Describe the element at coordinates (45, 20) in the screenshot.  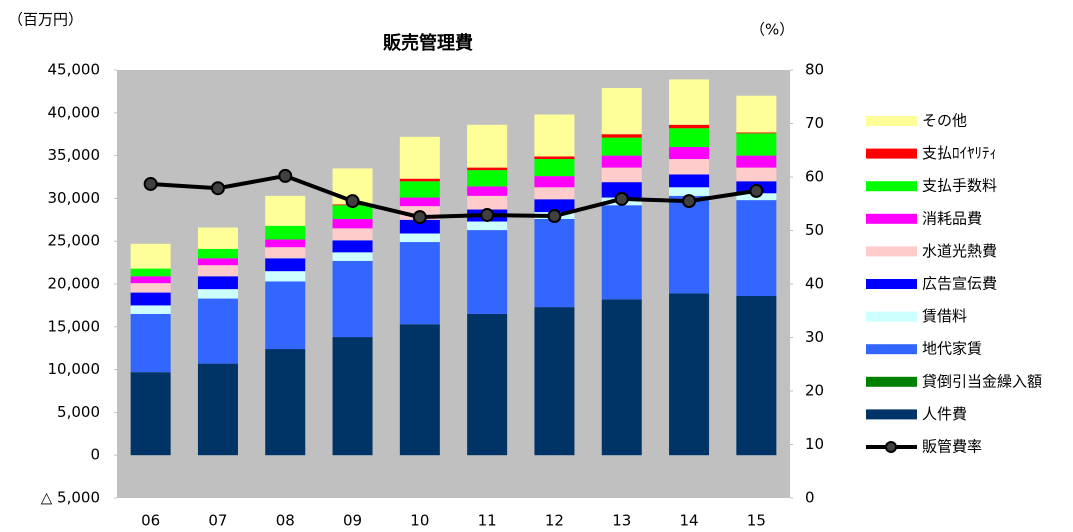
I see `y-axis-label: （百万円）` at that location.